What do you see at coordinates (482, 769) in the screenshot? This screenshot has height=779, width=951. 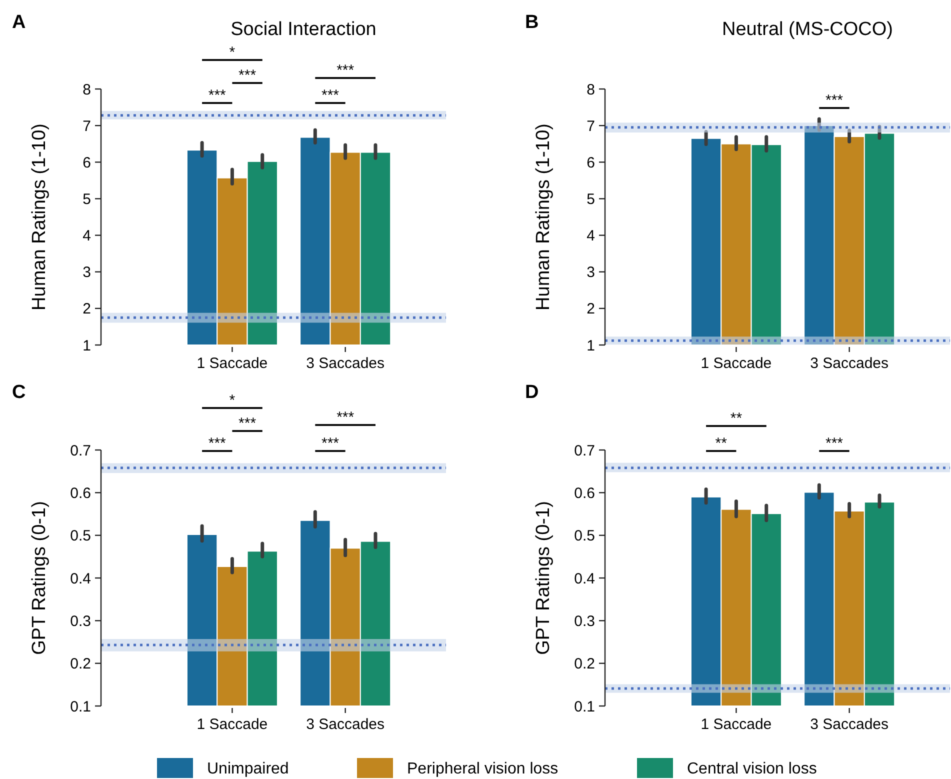 I see `legend-label: Peripheral vision loss` at bounding box center [482, 769].